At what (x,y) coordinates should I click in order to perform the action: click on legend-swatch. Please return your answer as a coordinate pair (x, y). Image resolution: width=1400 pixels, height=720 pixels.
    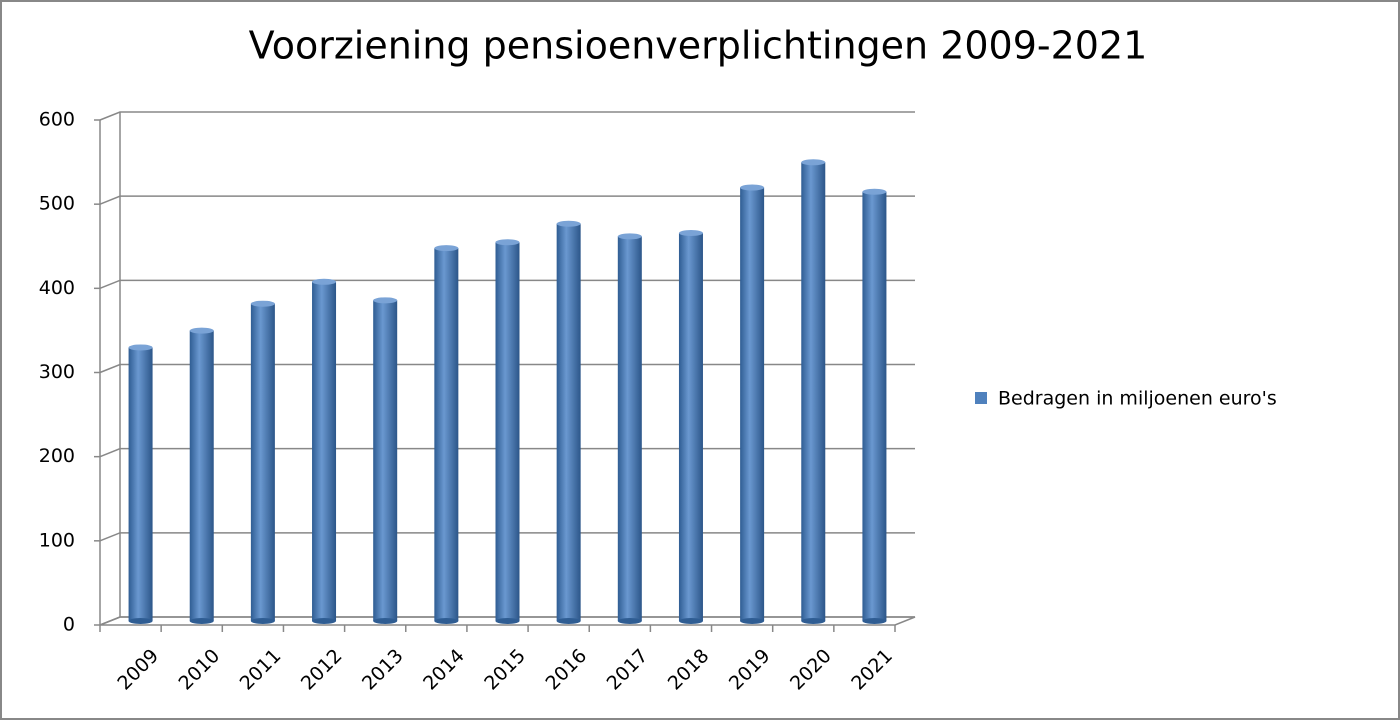
    Looking at the image, I should click on (981, 398).